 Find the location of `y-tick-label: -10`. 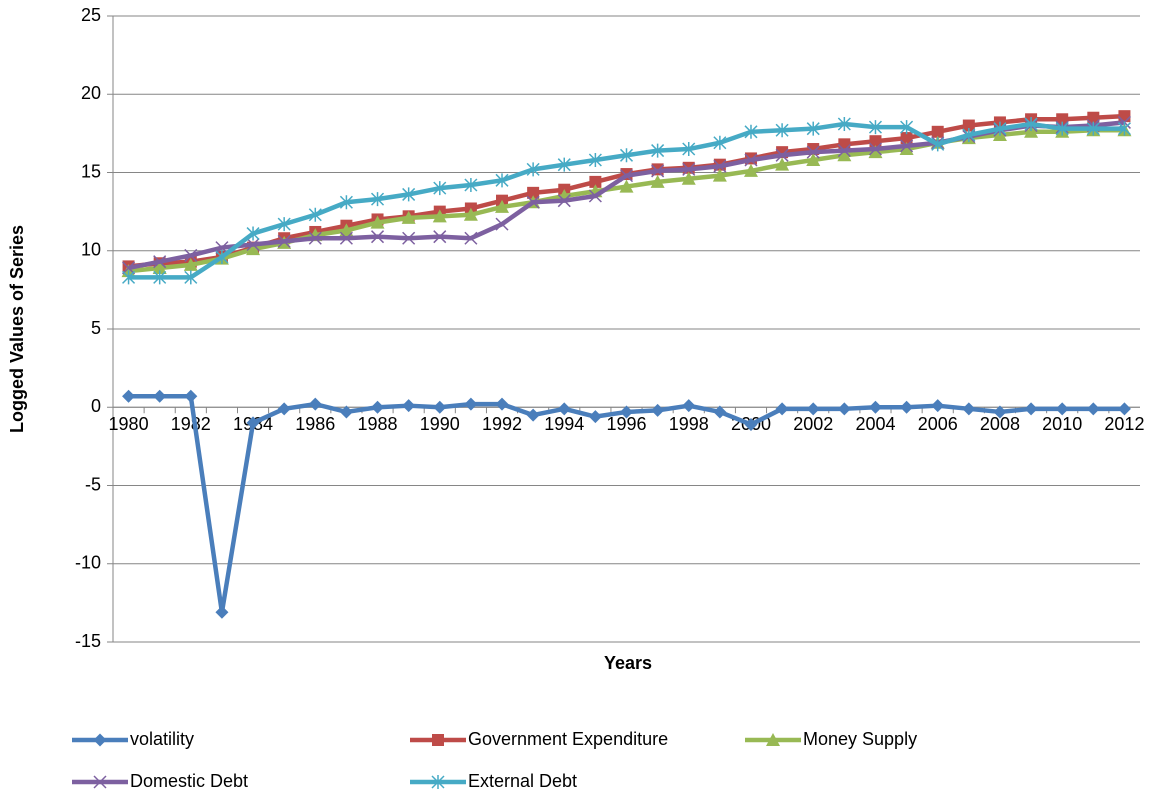

y-tick-label: -10 is located at coordinates (88, 563).